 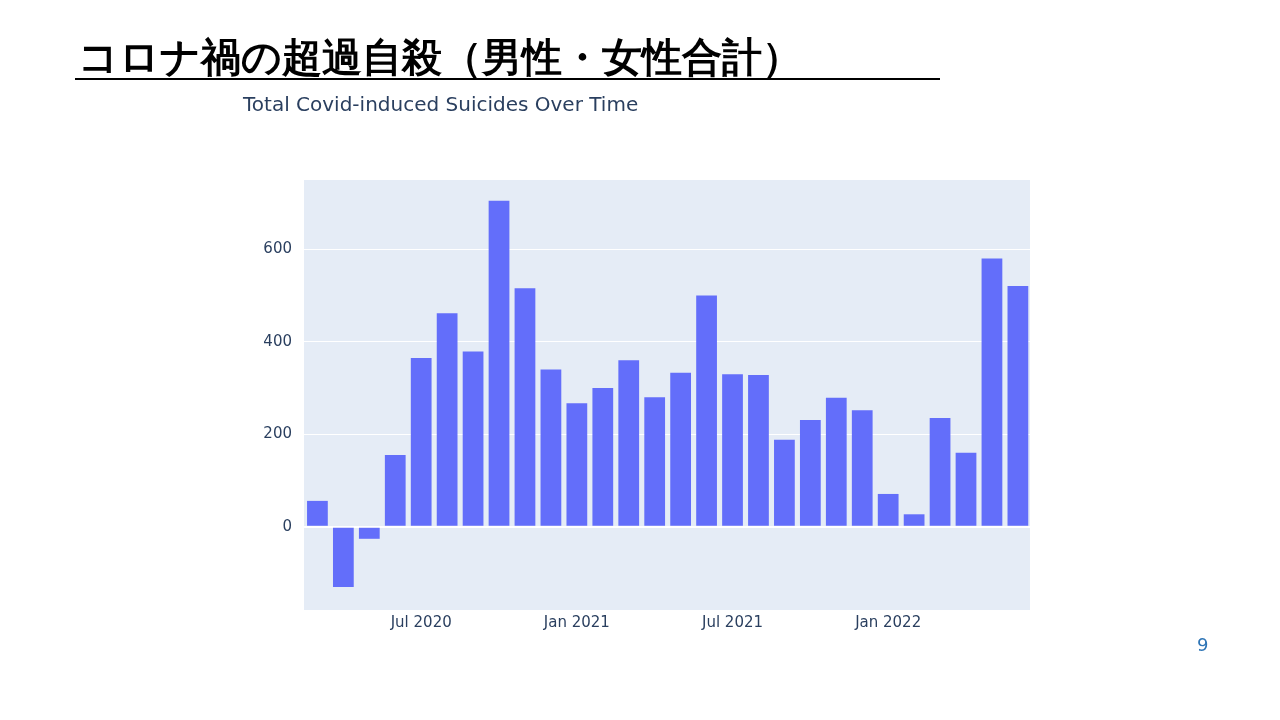 What do you see at coordinates (440, 57) in the screenshot?
I see `chart-title: コロナ禍の超過自殺（男性・女性合計）` at bounding box center [440, 57].